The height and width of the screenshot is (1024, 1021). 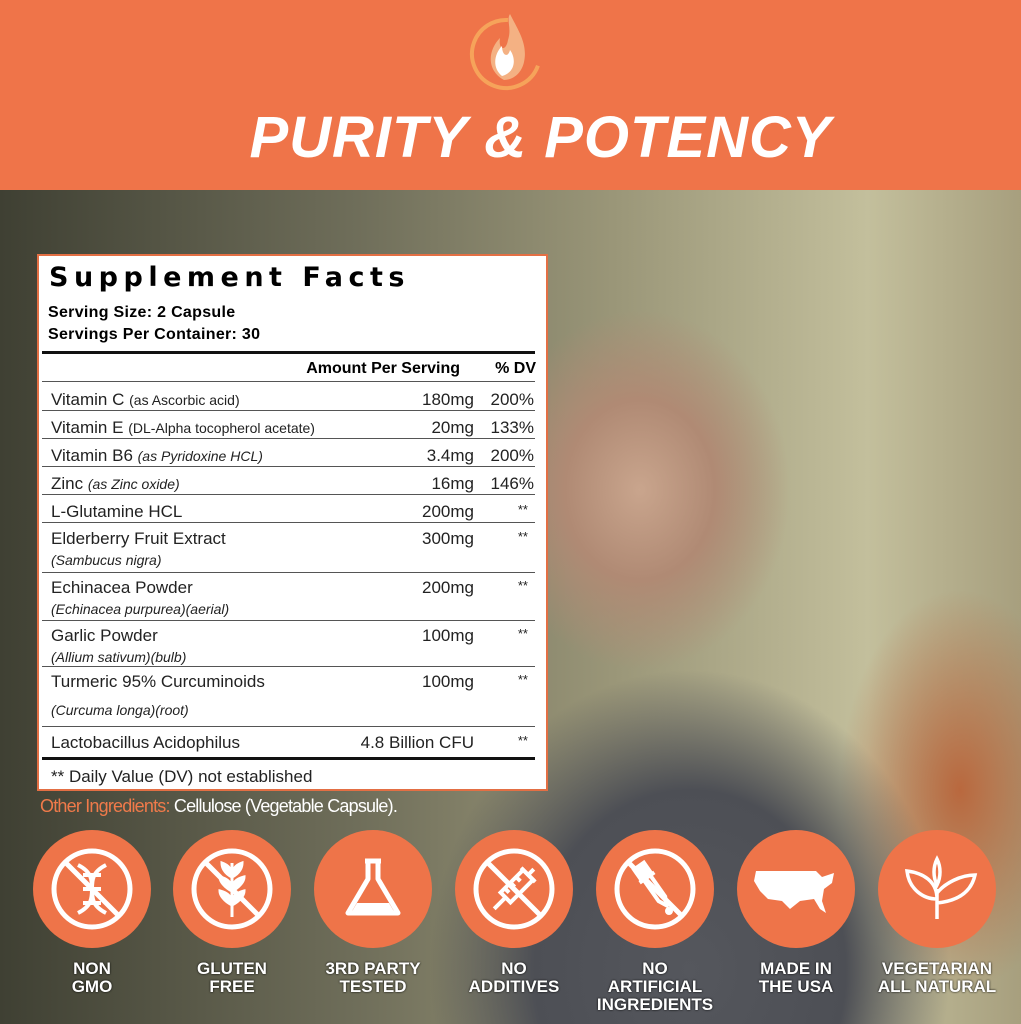 I want to click on badge-dropper-crossed: NO ARTIFICIAL INGREDIENTS, so click(x=655, y=922).